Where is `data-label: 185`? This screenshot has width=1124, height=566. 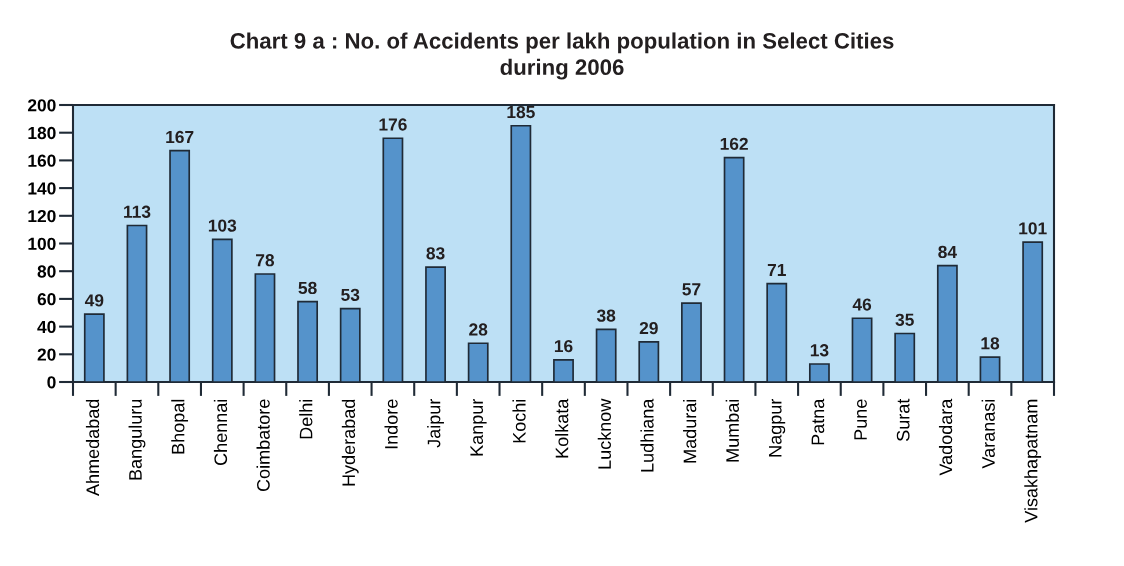 data-label: 185 is located at coordinates (521, 112).